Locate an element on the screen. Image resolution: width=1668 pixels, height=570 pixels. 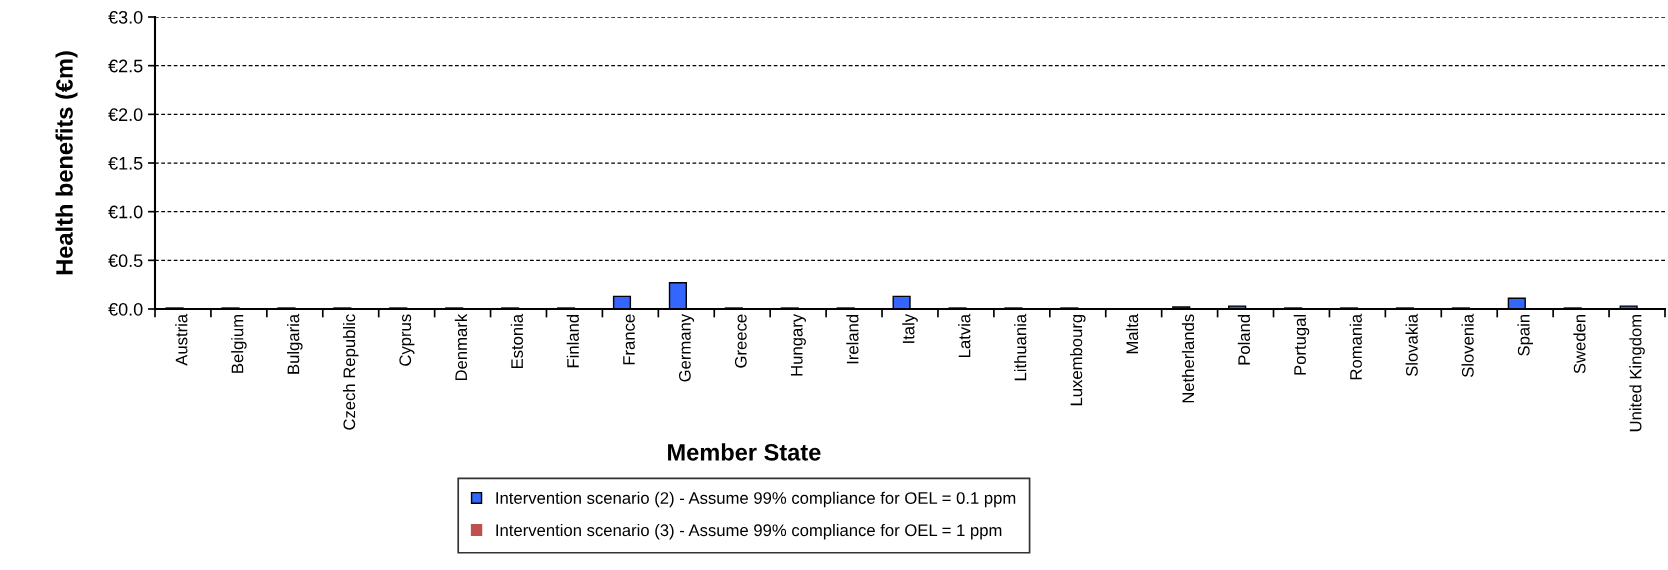
legend-label: Intervention scenario (3) - Assume 99% compliance for OEL = 1 ppm is located at coordinates (749, 531).